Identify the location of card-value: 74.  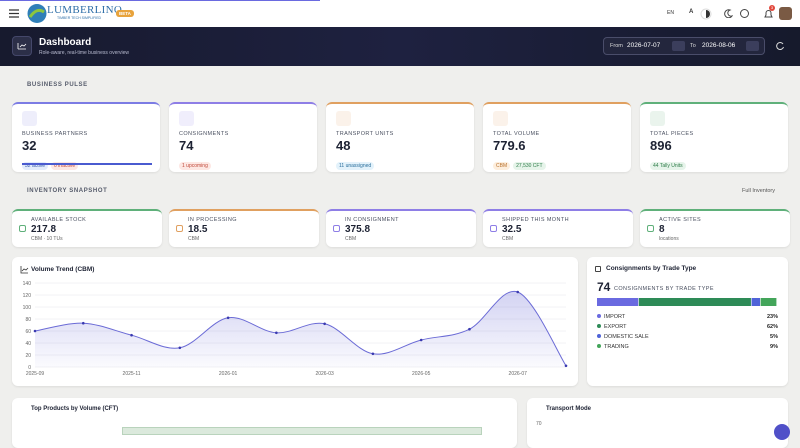
(186, 145).